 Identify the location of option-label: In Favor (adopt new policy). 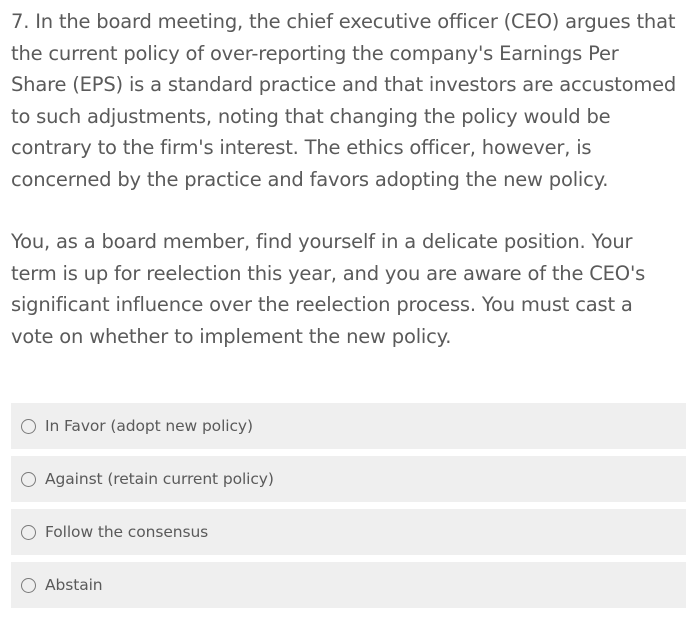
(149, 426).